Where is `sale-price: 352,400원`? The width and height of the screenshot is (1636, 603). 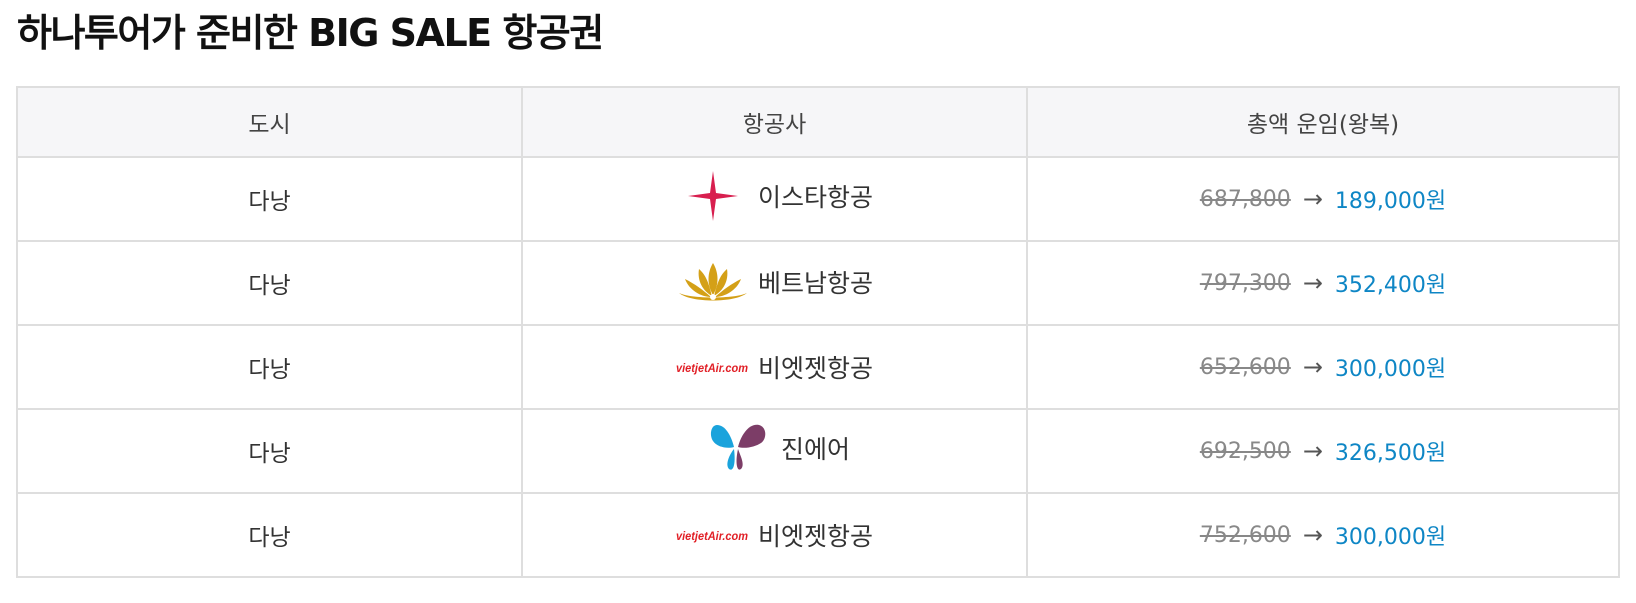 sale-price: 352,400원 is located at coordinates (1390, 283).